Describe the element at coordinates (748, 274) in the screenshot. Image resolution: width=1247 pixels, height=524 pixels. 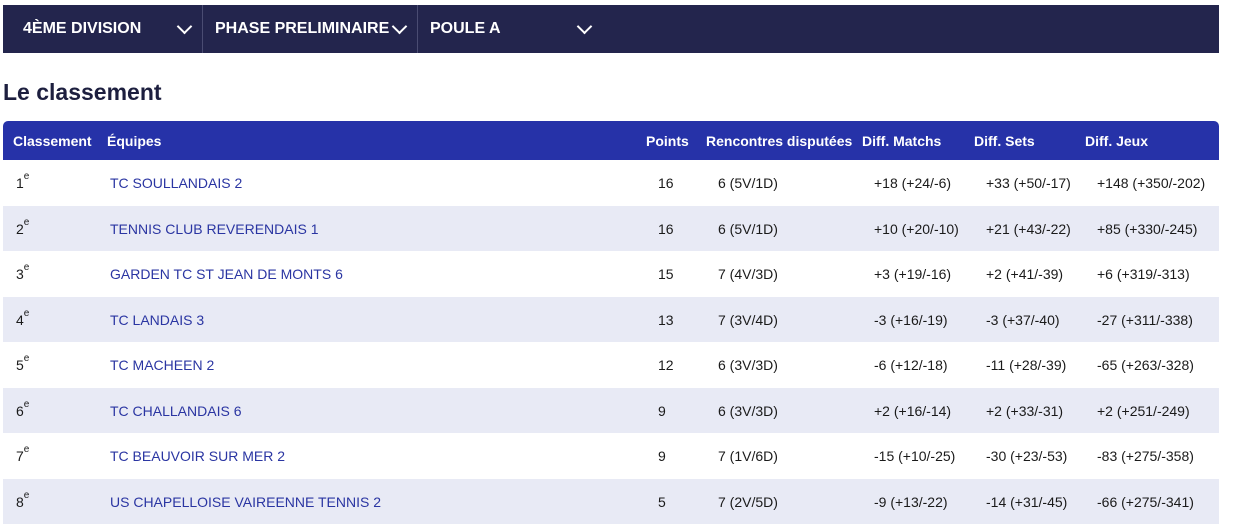
I see `played-cell: 7 (4V/3D)` at that location.